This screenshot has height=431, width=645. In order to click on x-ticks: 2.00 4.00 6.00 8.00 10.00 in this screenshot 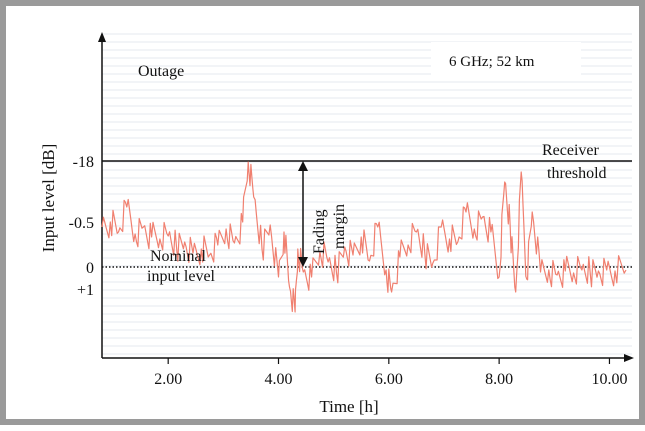, I will do `click(390, 373)`.